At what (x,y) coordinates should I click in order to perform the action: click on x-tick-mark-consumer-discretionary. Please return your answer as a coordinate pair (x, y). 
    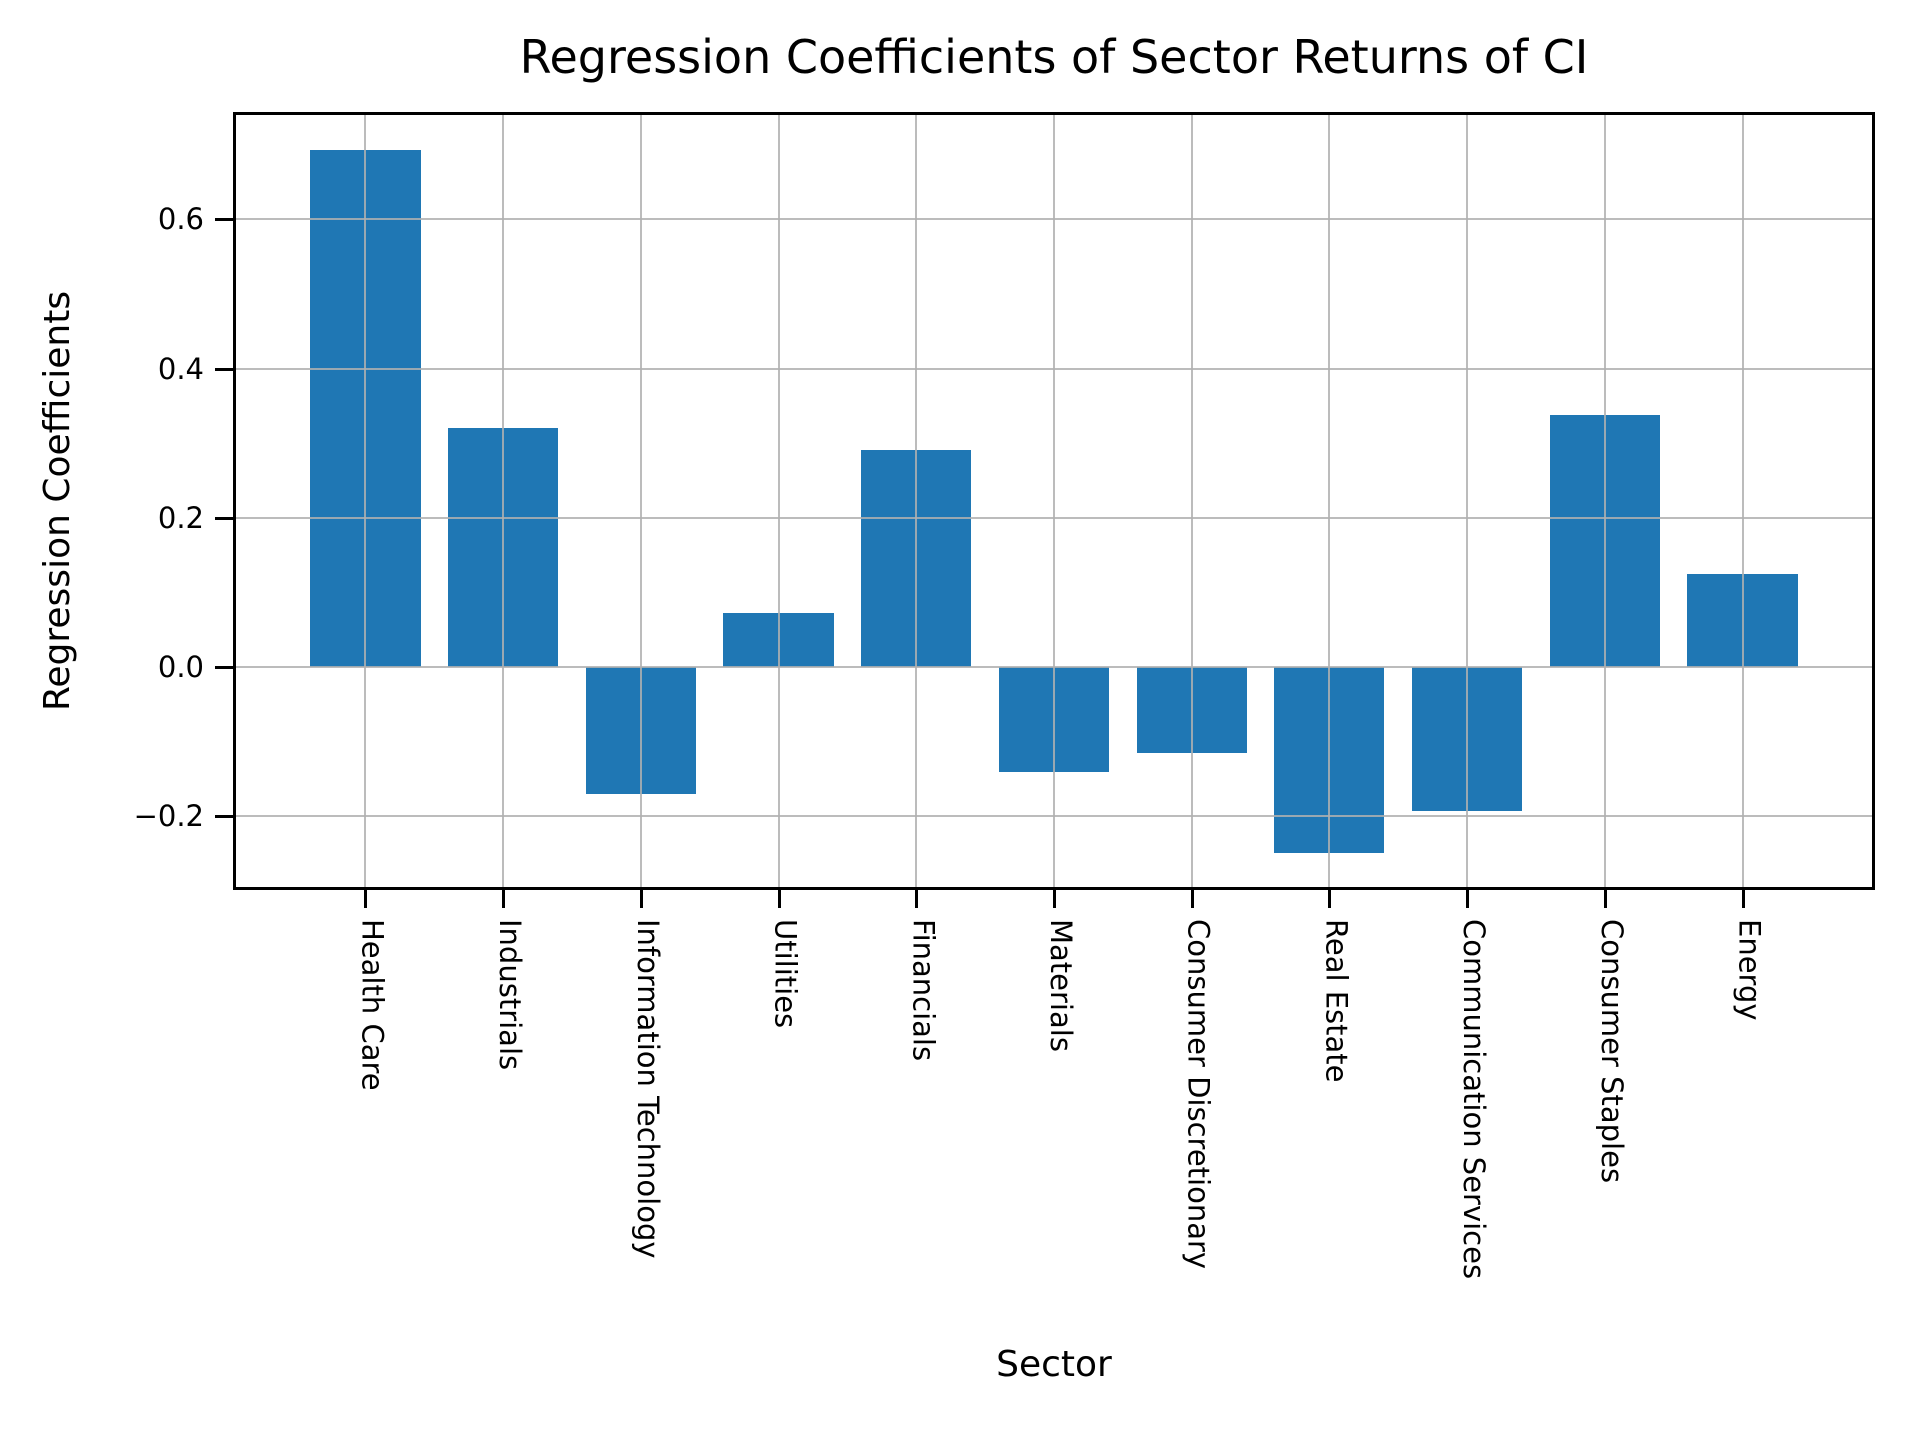
    Looking at the image, I should click on (1192, 899).